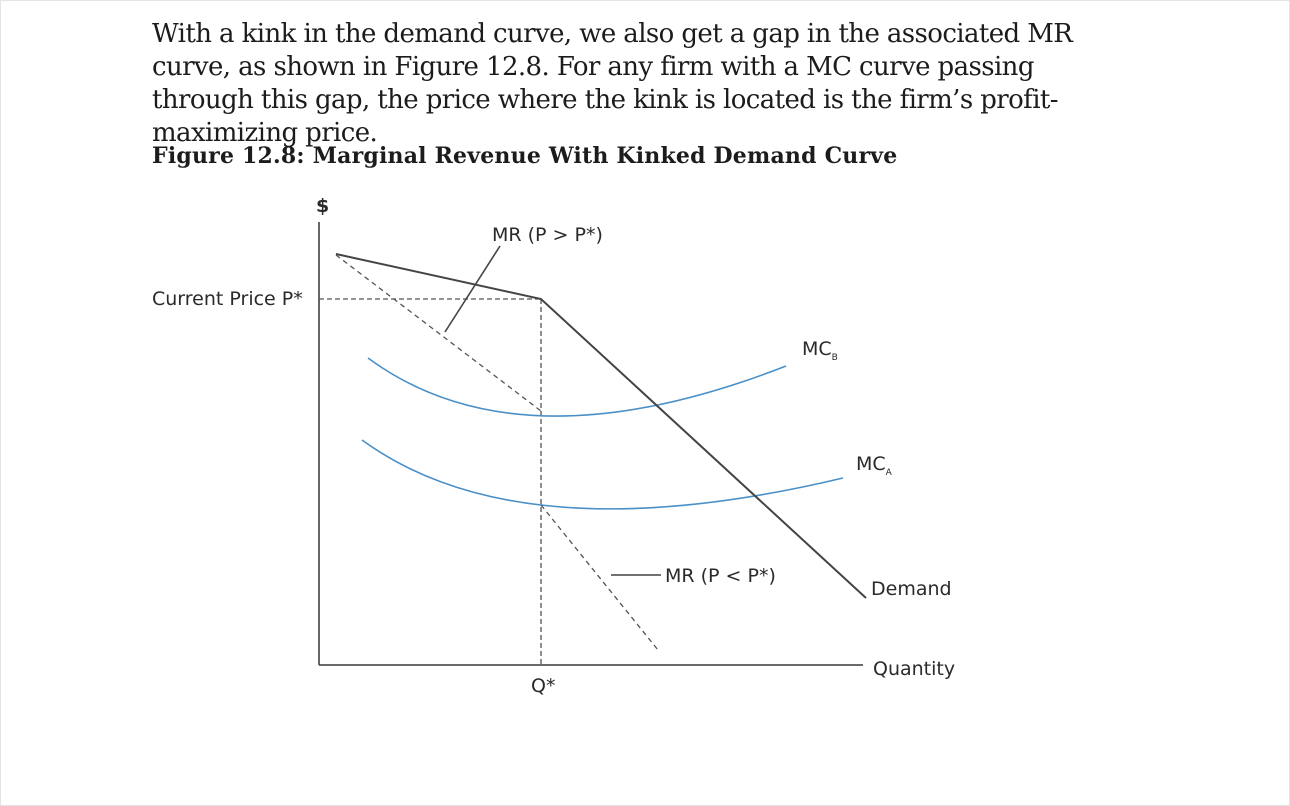 This screenshot has width=1290, height=806. What do you see at coordinates (911, 589) in the screenshot?
I see `demand-label: Demand` at bounding box center [911, 589].